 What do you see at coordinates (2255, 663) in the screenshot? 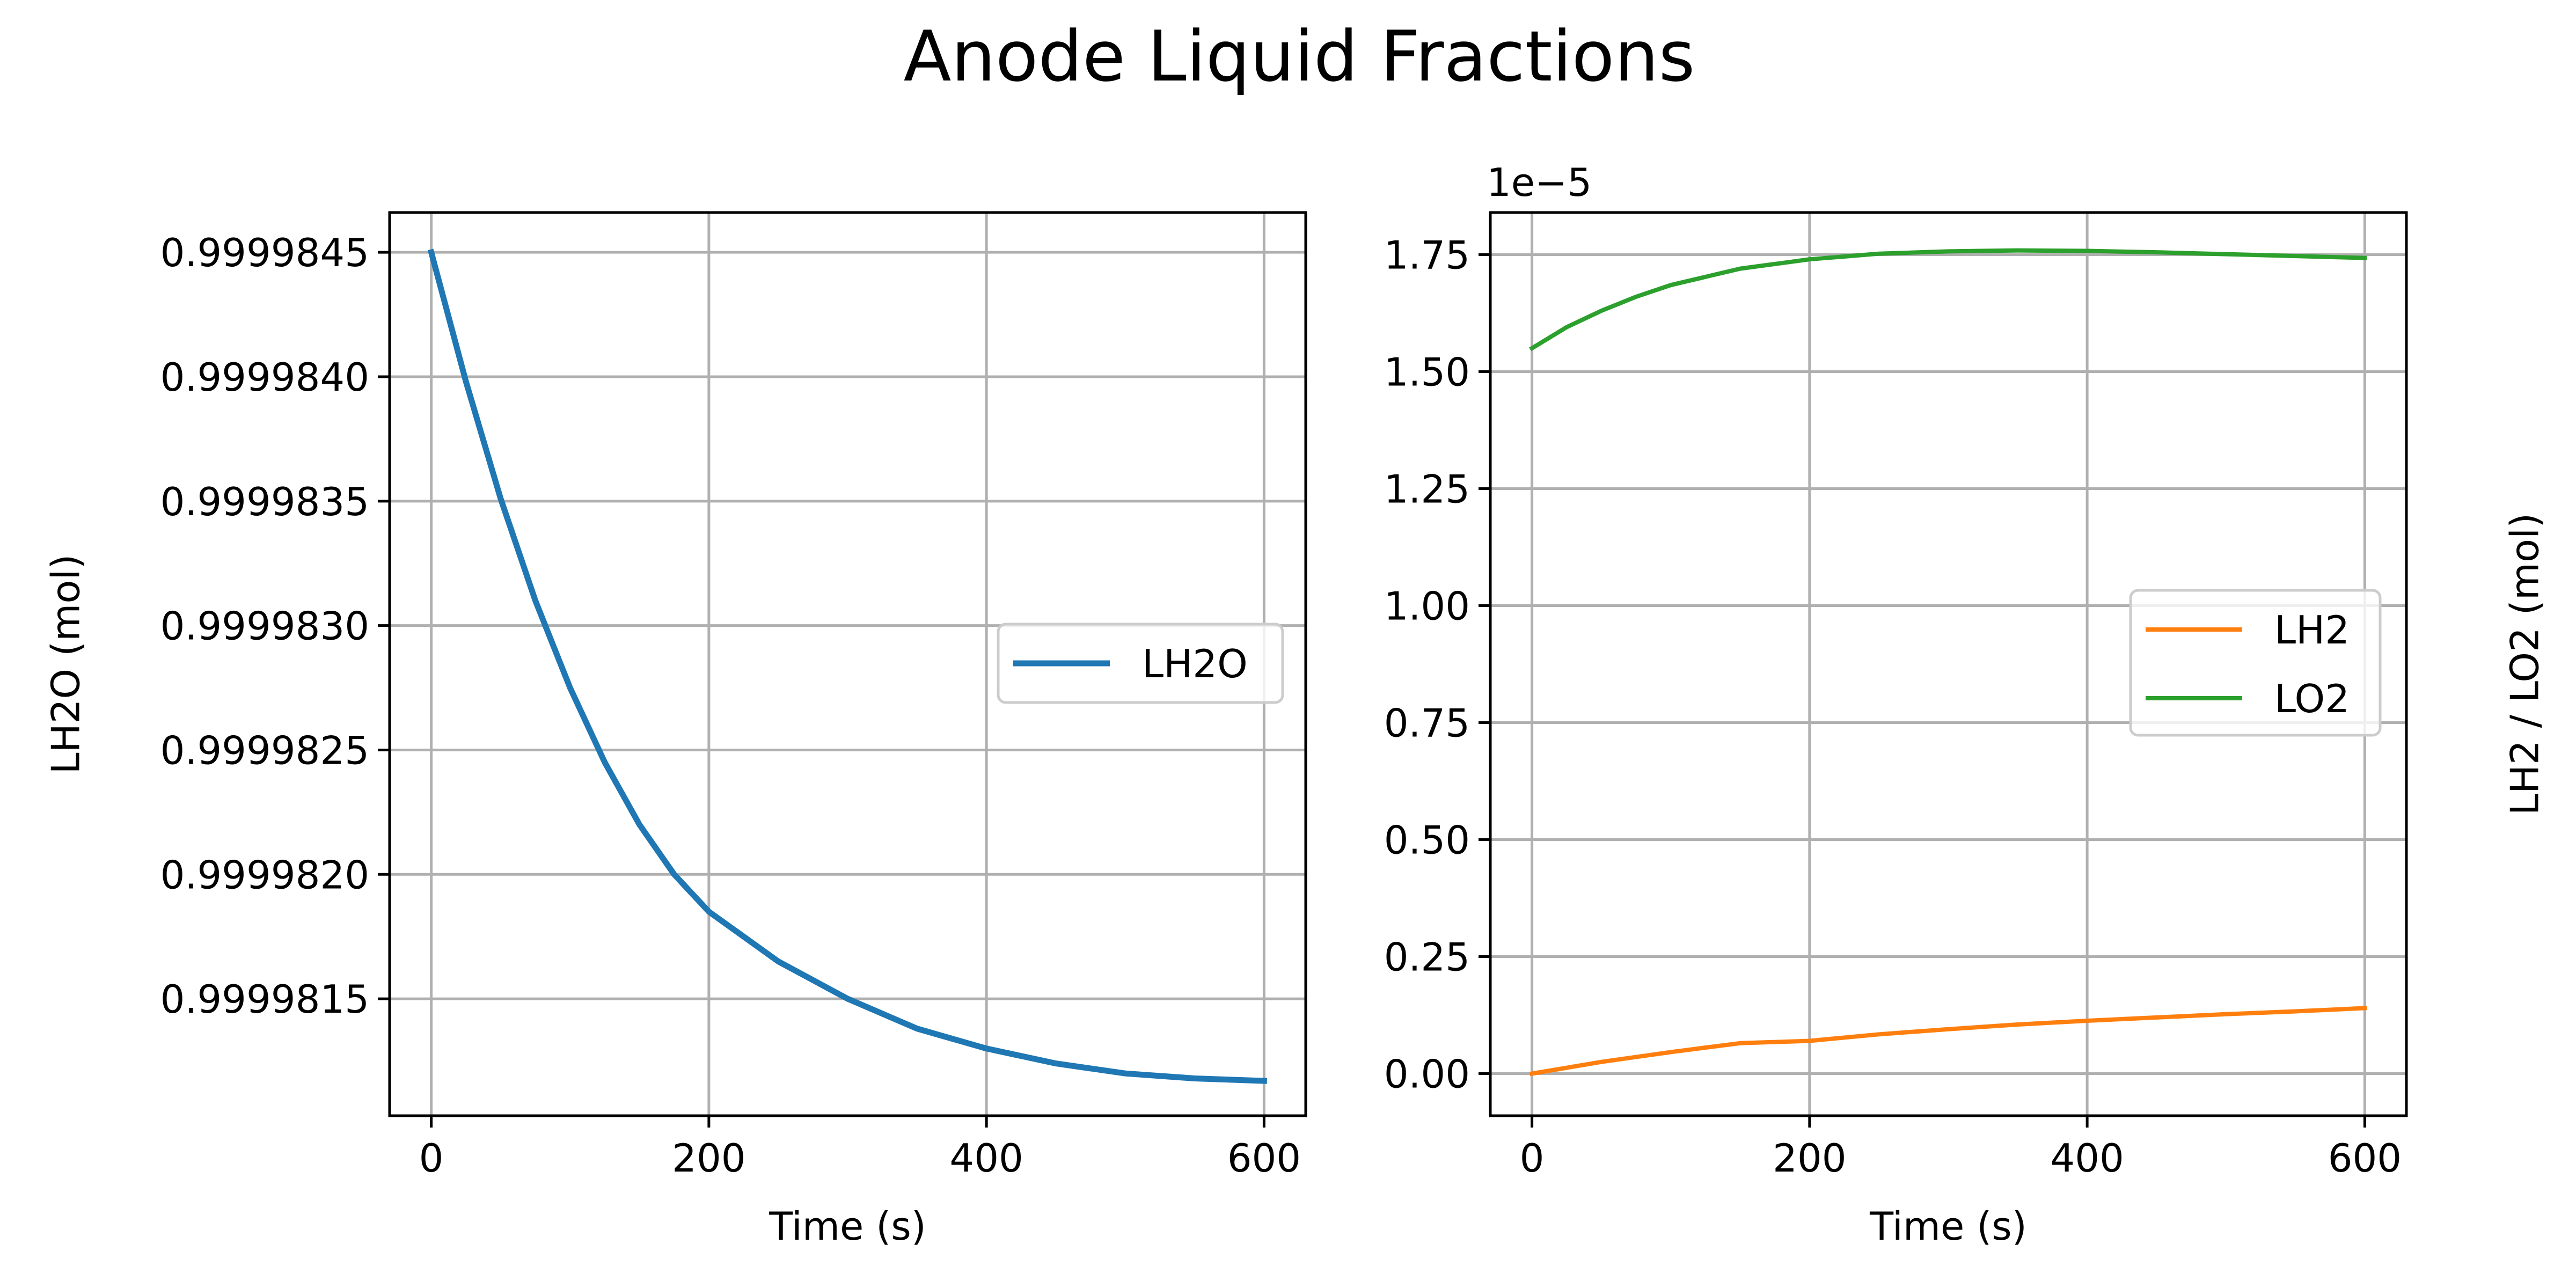
I see `legend-right: LH2 LO2` at bounding box center [2255, 663].